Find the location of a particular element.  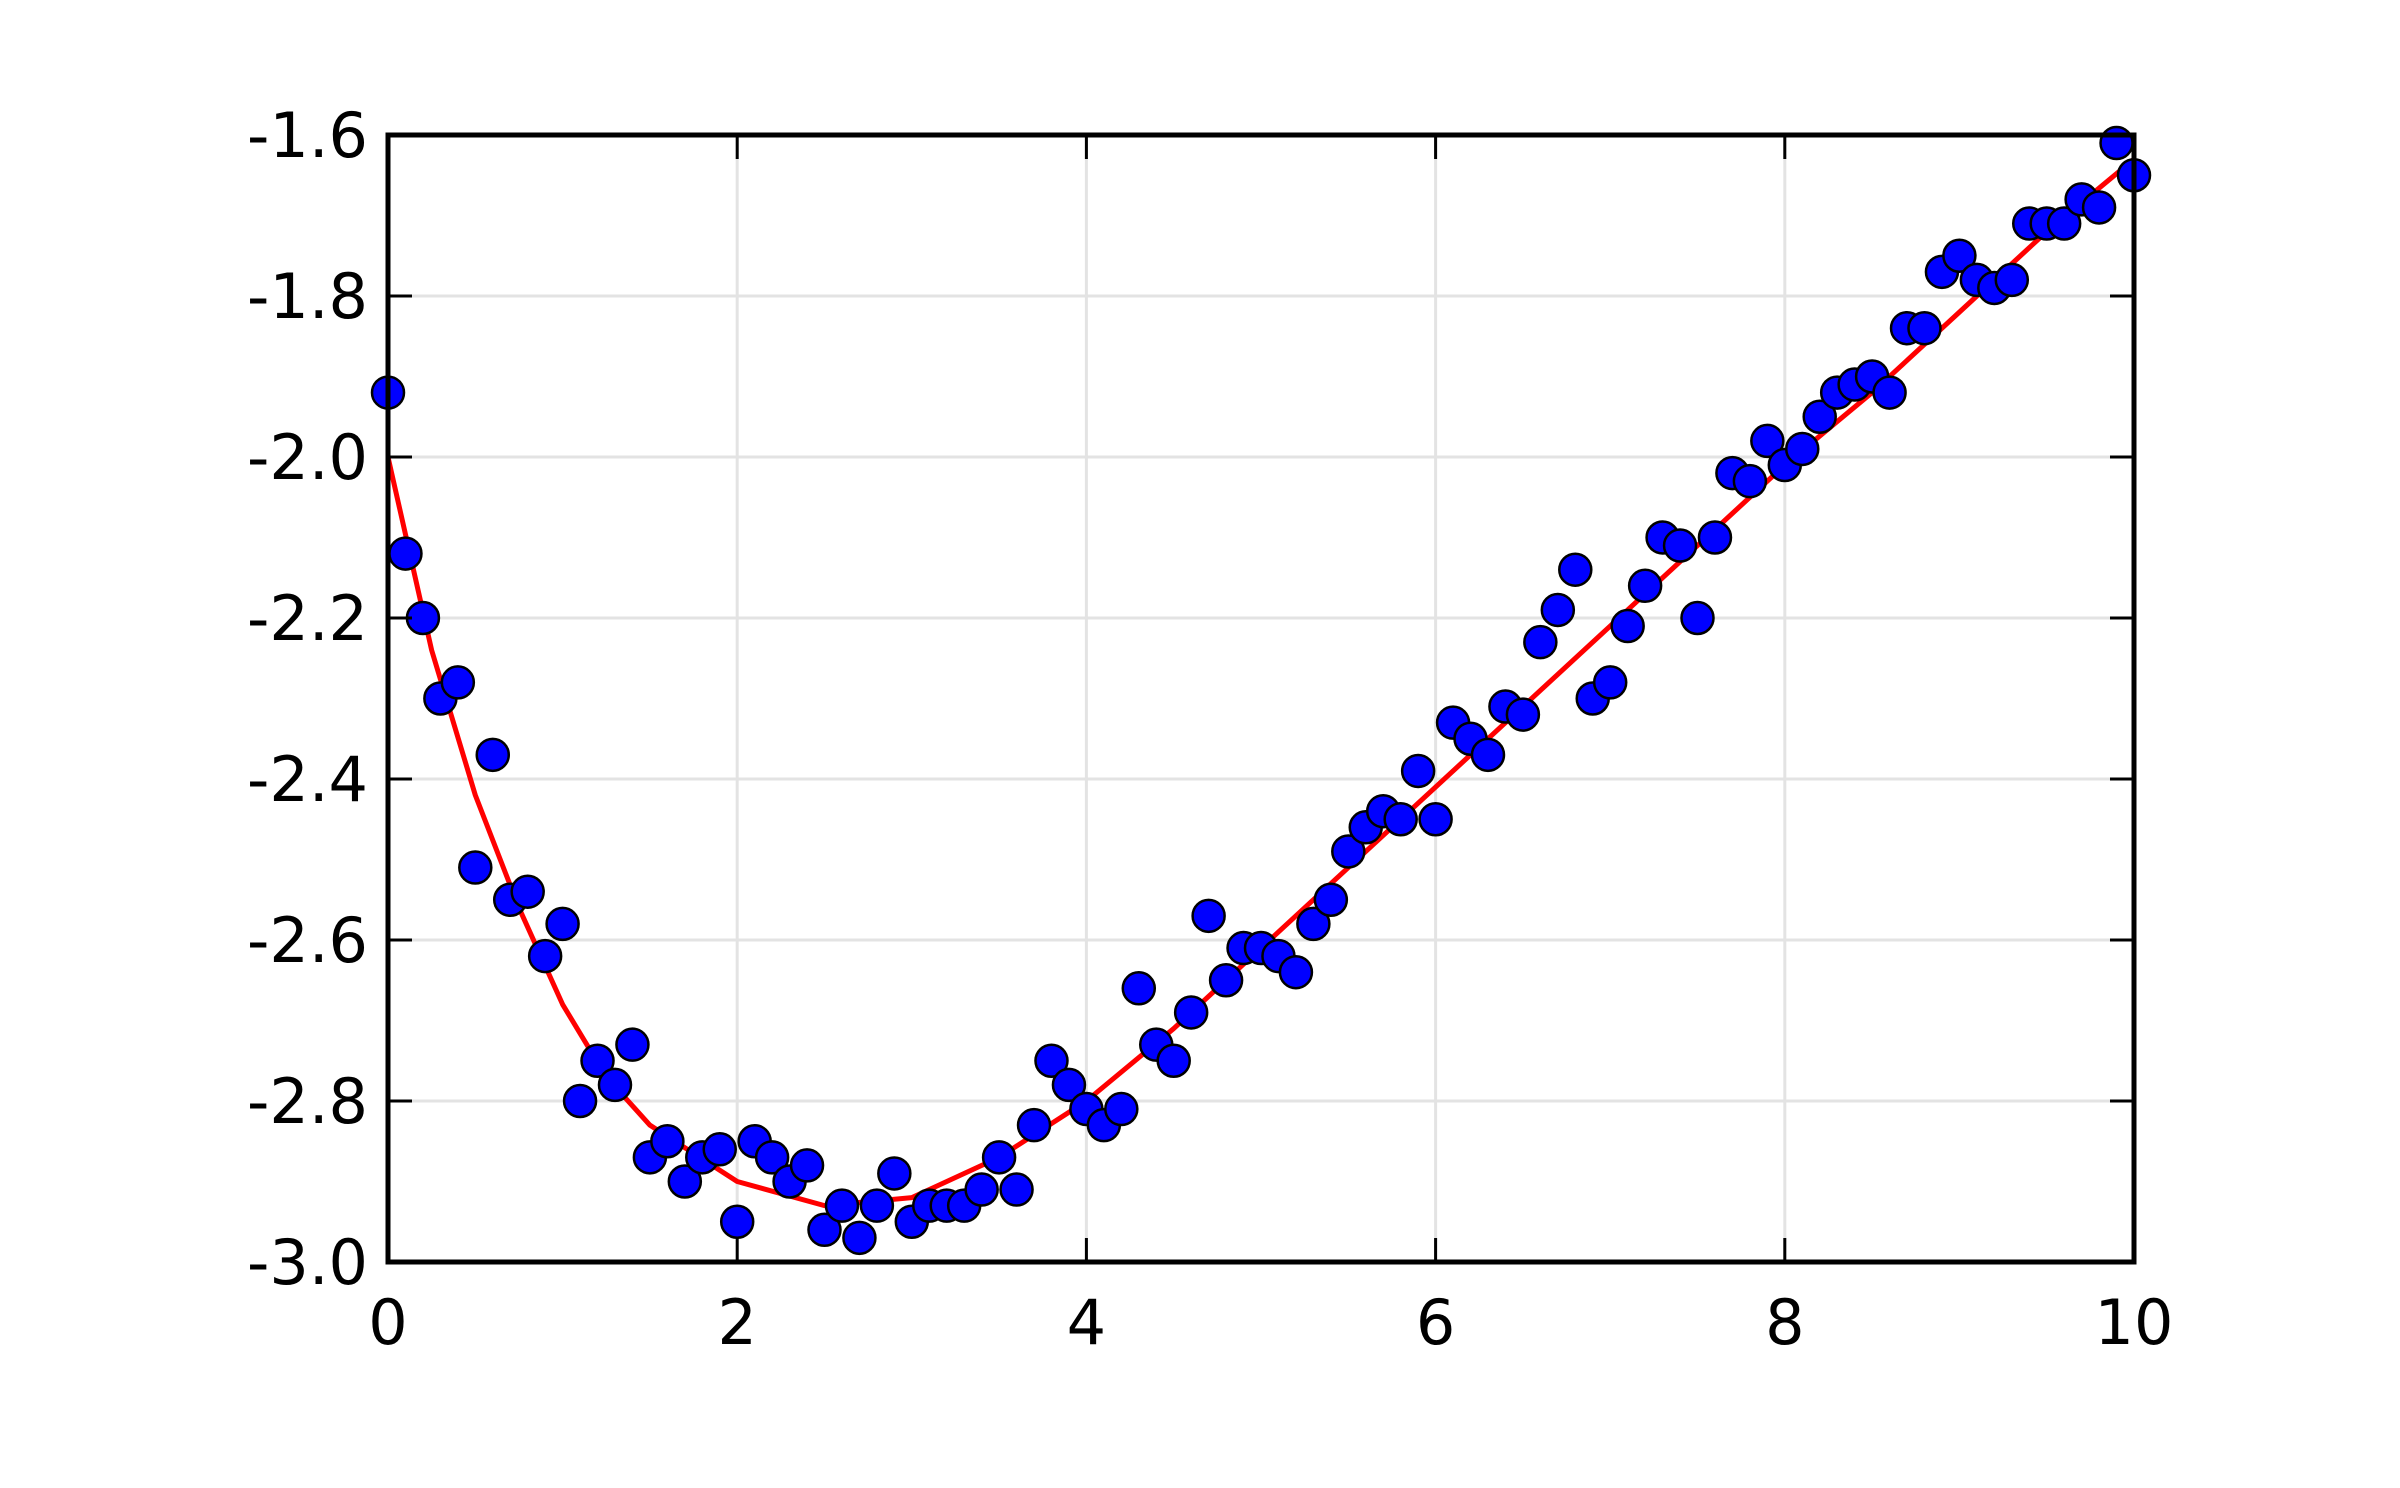

y-tick-label: -1.6 is located at coordinates (307, 135).